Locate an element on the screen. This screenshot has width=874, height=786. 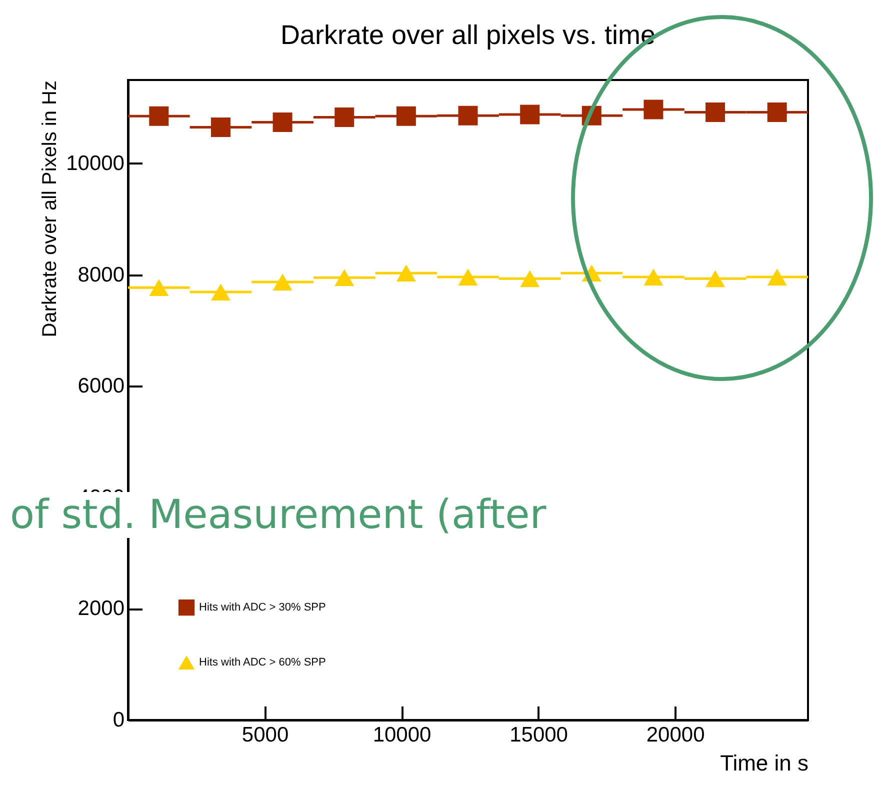
x-tick-label: 15000 is located at coordinates (539, 735).